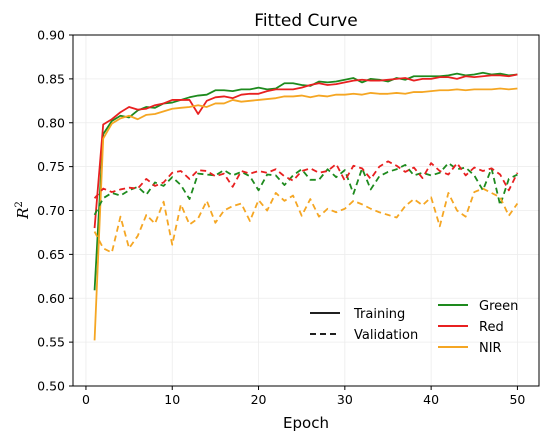 This screenshot has height=441, width=550. What do you see at coordinates (259, 399) in the screenshot?
I see `x-tick-label: 20` at bounding box center [259, 399].